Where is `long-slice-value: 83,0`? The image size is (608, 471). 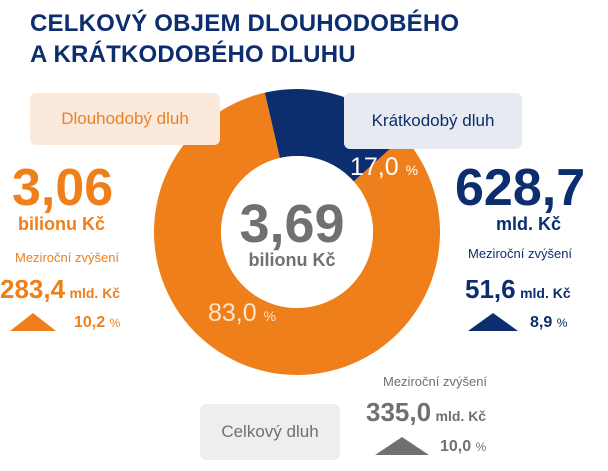 long-slice-value: 83,0 is located at coordinates (232, 313).